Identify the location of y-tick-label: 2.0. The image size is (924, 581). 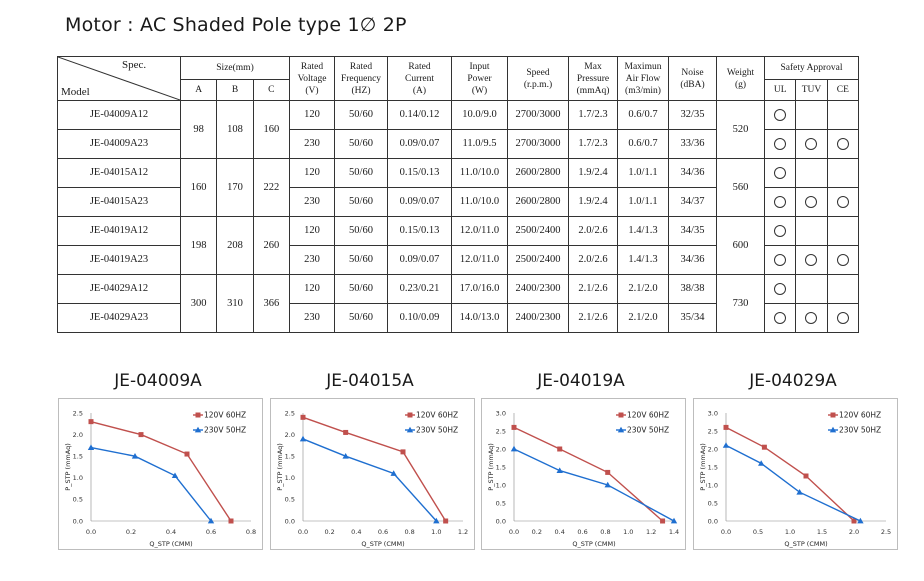
(78, 435).